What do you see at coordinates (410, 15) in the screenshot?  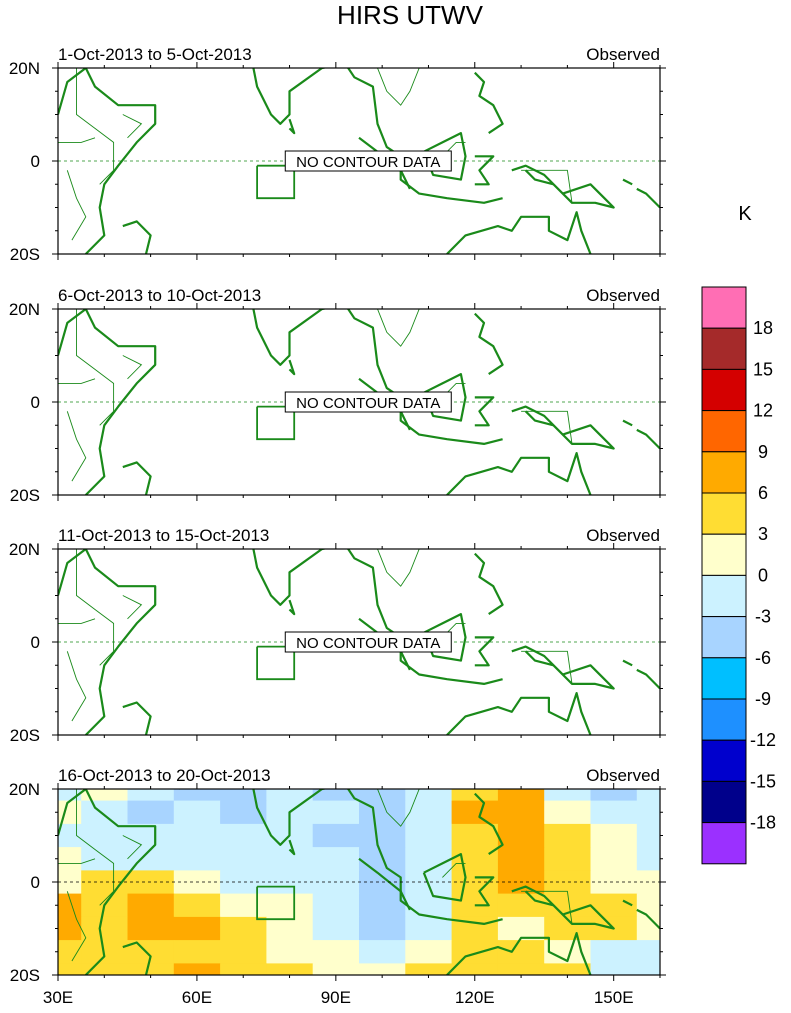 I see `main-title: HIRS UTWV` at bounding box center [410, 15].